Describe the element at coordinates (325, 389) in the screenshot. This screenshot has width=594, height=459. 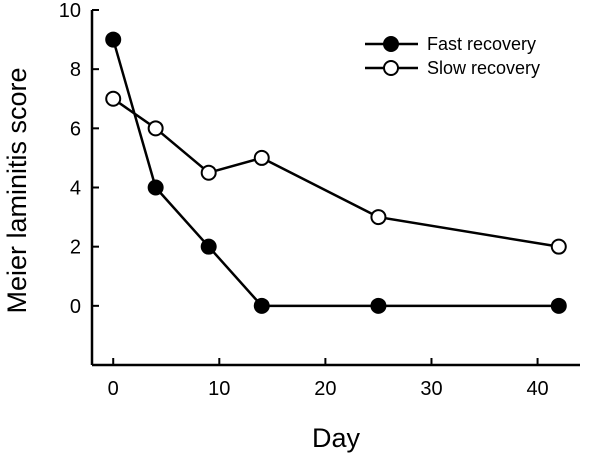
I see `x-tick-label: 20` at that location.